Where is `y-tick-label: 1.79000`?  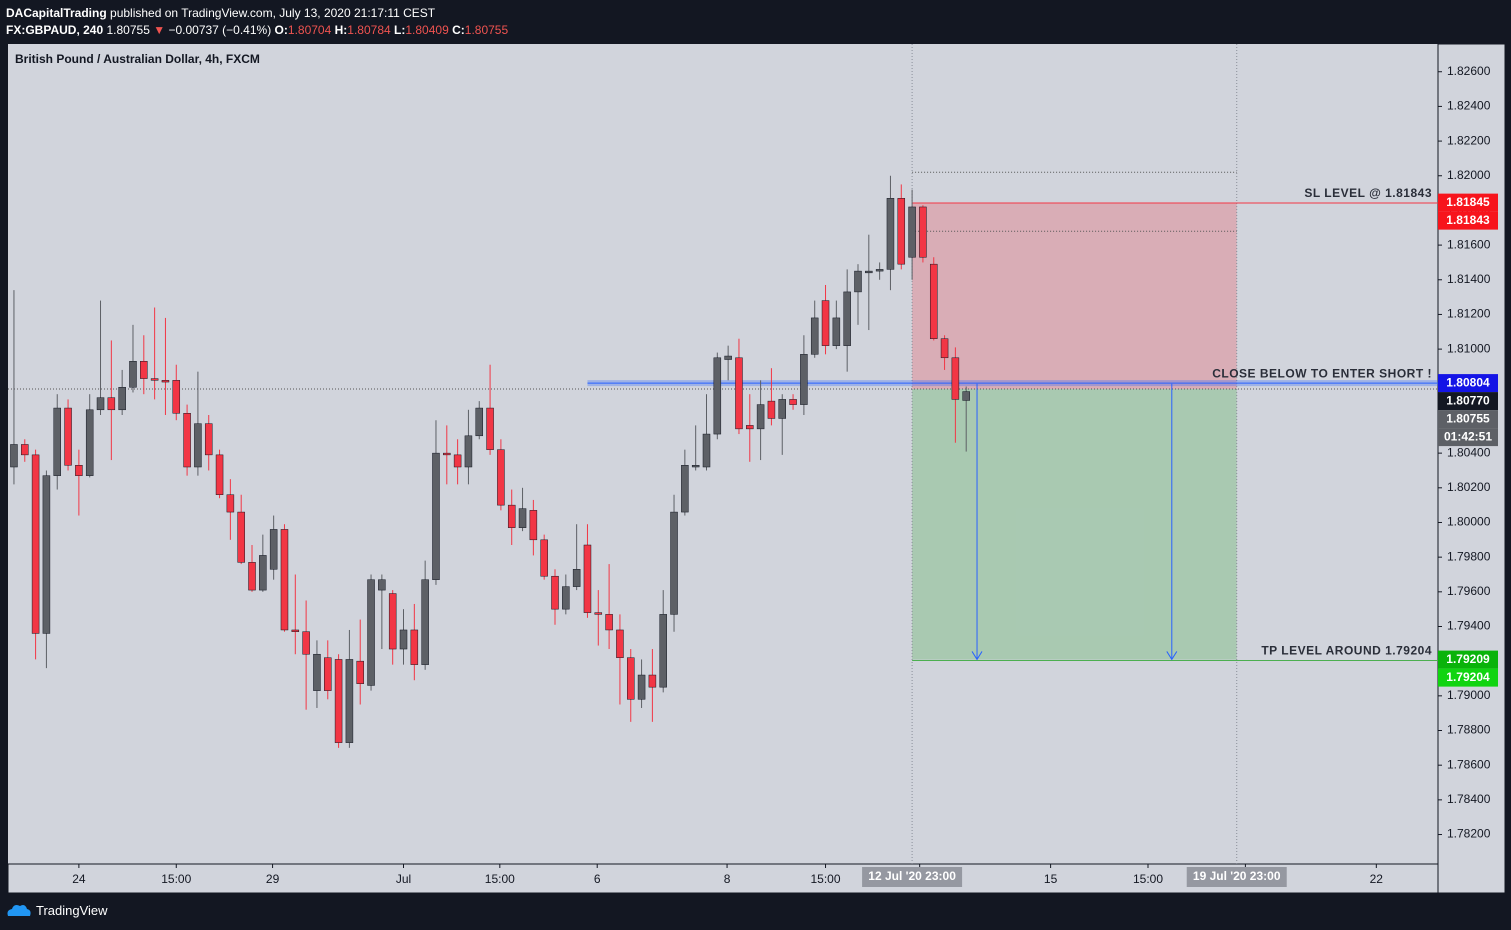 y-tick-label: 1.79000 is located at coordinates (1469, 695).